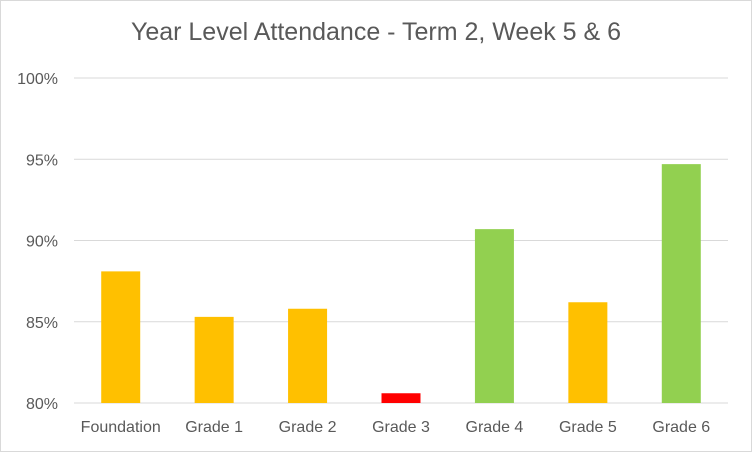 The width and height of the screenshot is (752, 452). I want to click on x-tick-label: Foundation, so click(121, 427).